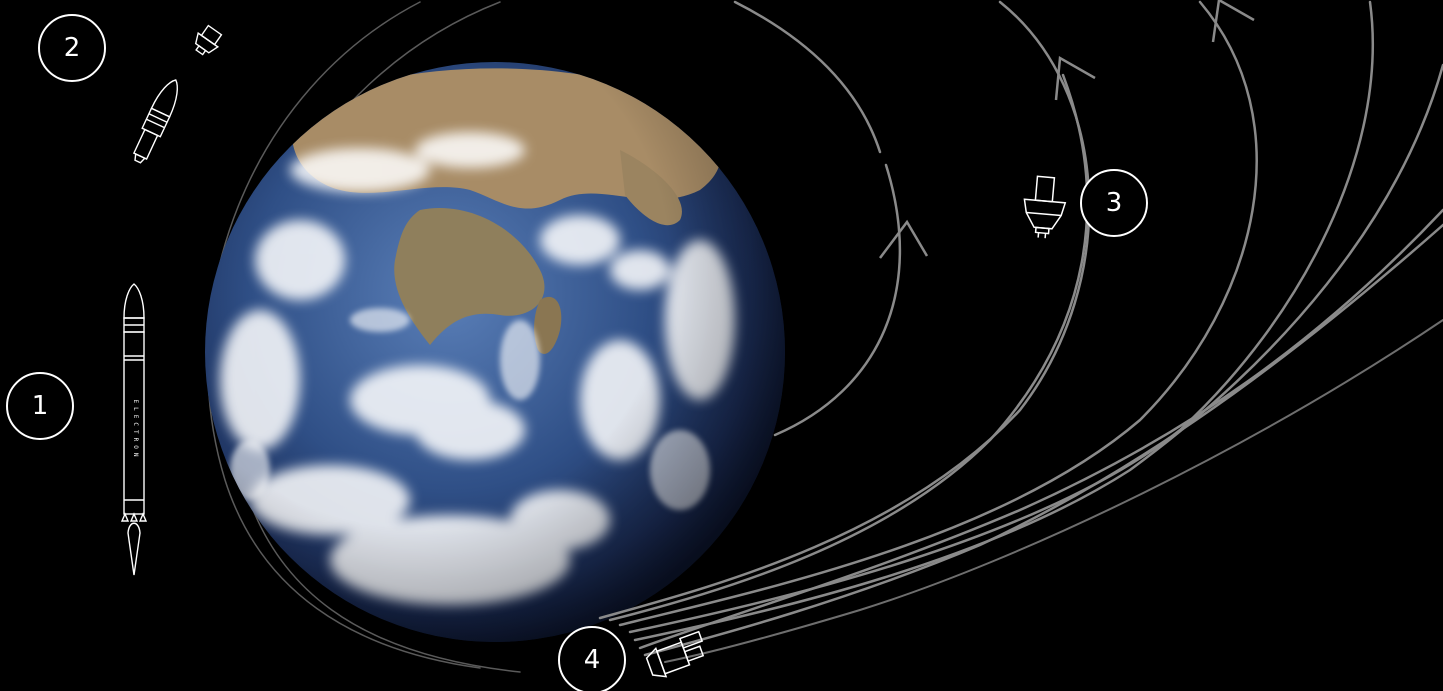 Image resolution: width=1443 pixels, height=691 pixels. What do you see at coordinates (1045, 207) in the screenshot?
I see `kick-stage-icon` at bounding box center [1045, 207].